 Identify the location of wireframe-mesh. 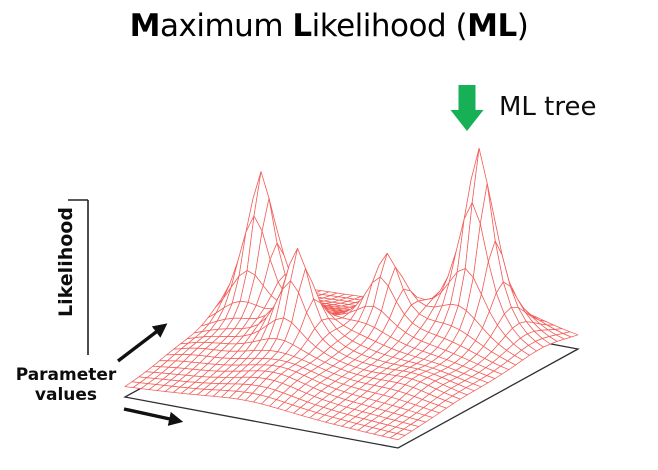
(397, 437).